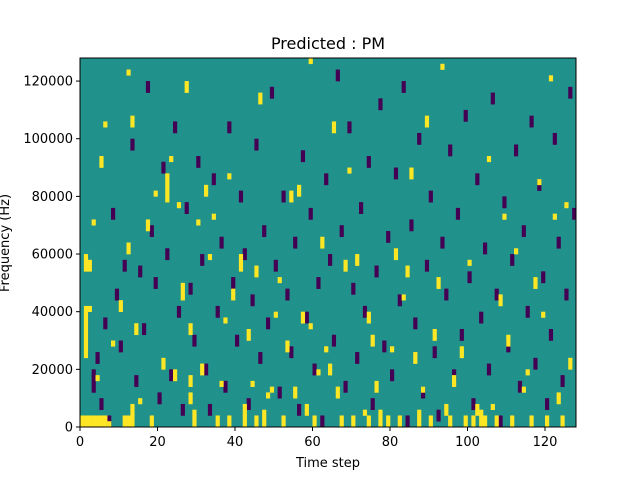  Describe the element at coordinates (235, 442) in the screenshot. I see `x-tick-label: 40` at that location.